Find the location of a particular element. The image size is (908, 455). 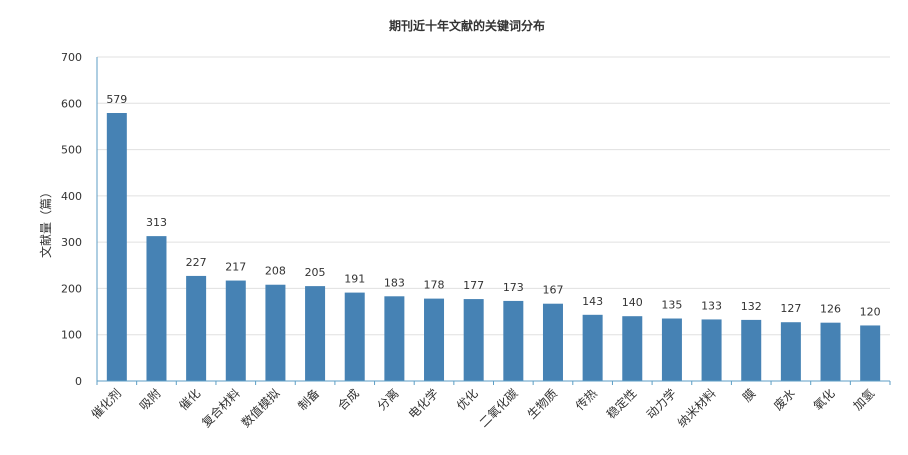

y-tick-label: 300 is located at coordinates (71, 242).